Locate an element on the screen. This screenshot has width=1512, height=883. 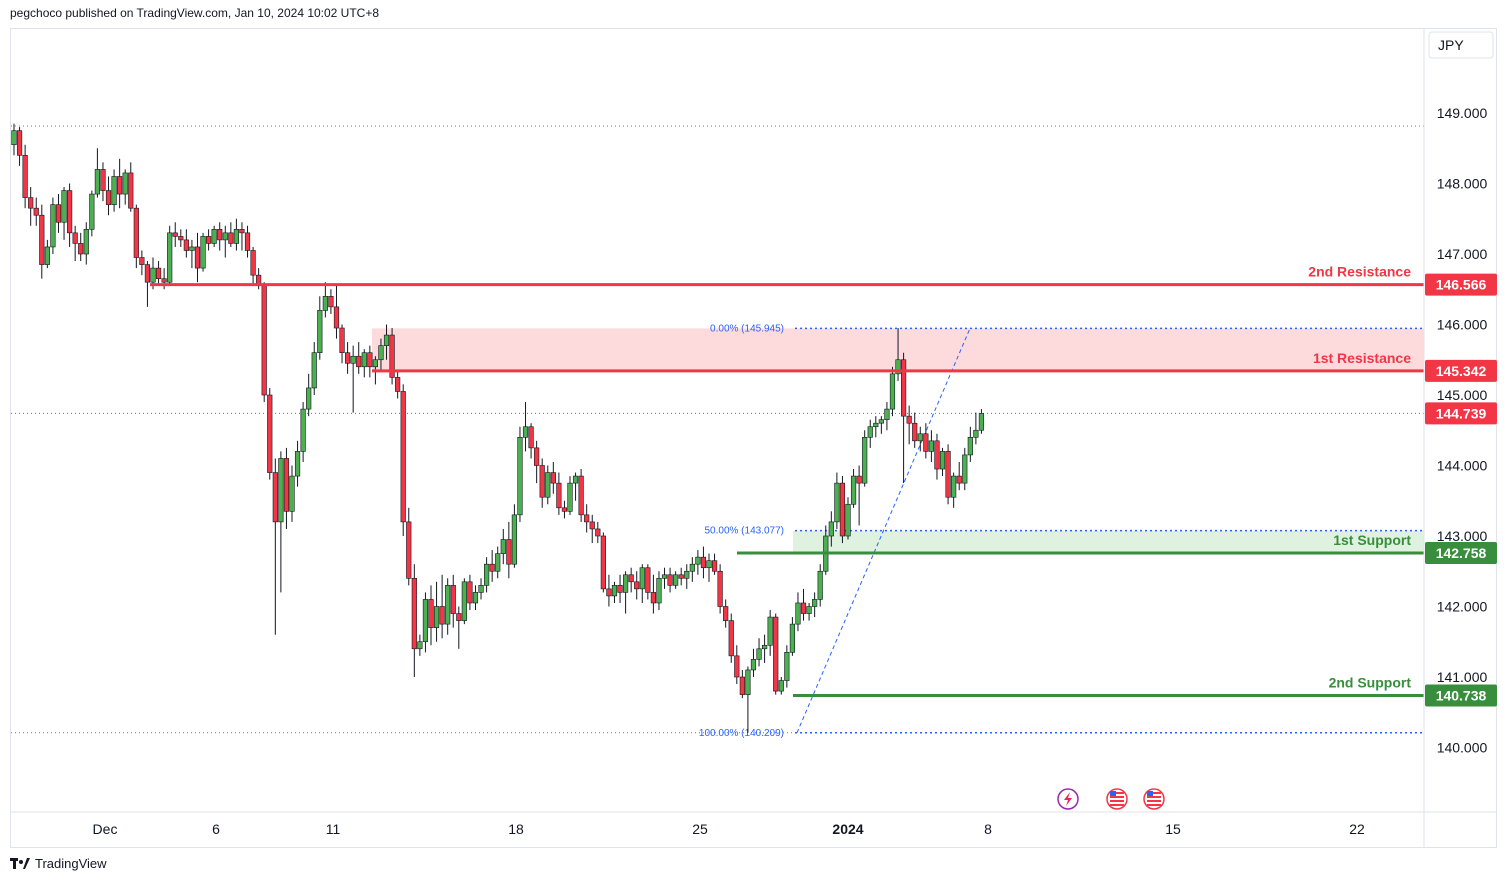
x-tick-label: 15 is located at coordinates (1173, 829).